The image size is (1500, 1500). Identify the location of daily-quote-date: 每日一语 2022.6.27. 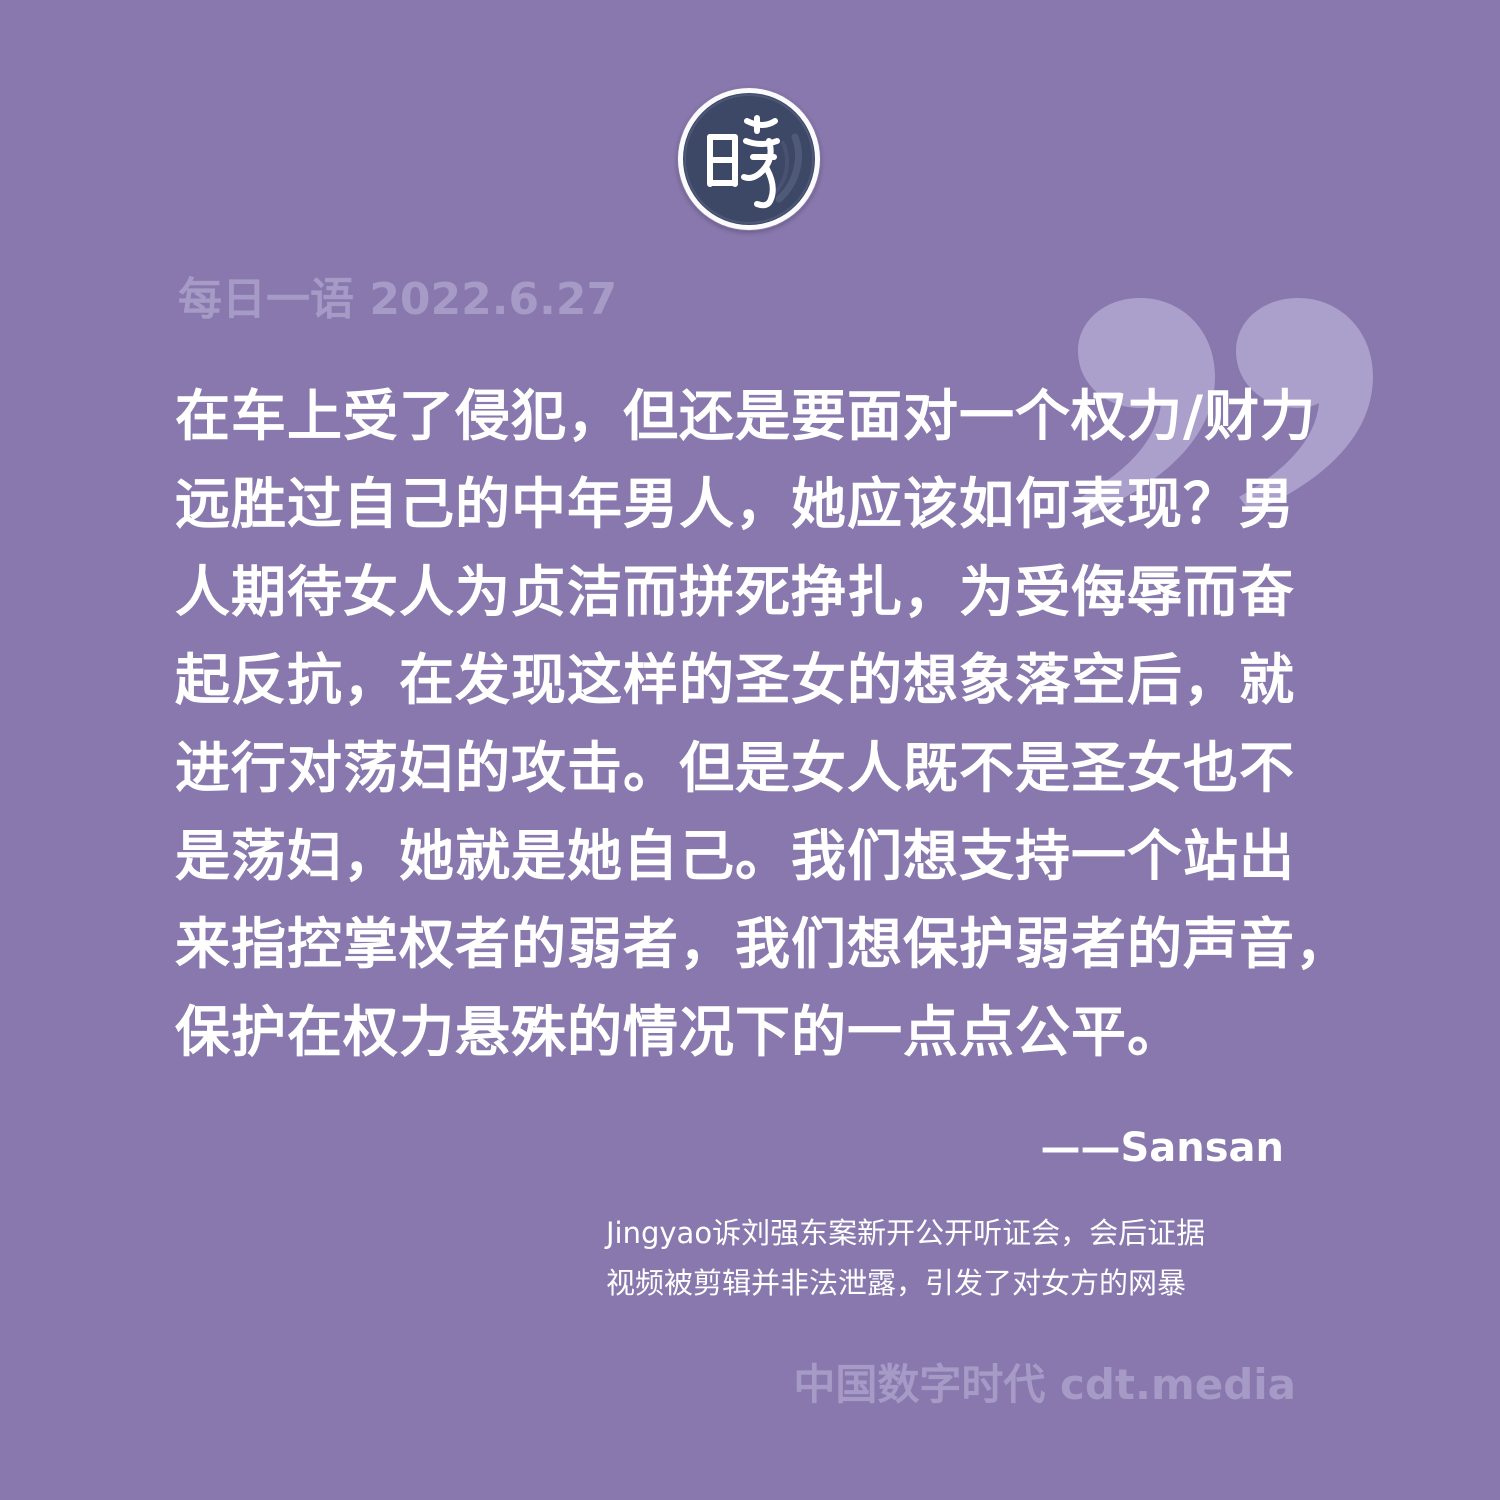
(398, 299).